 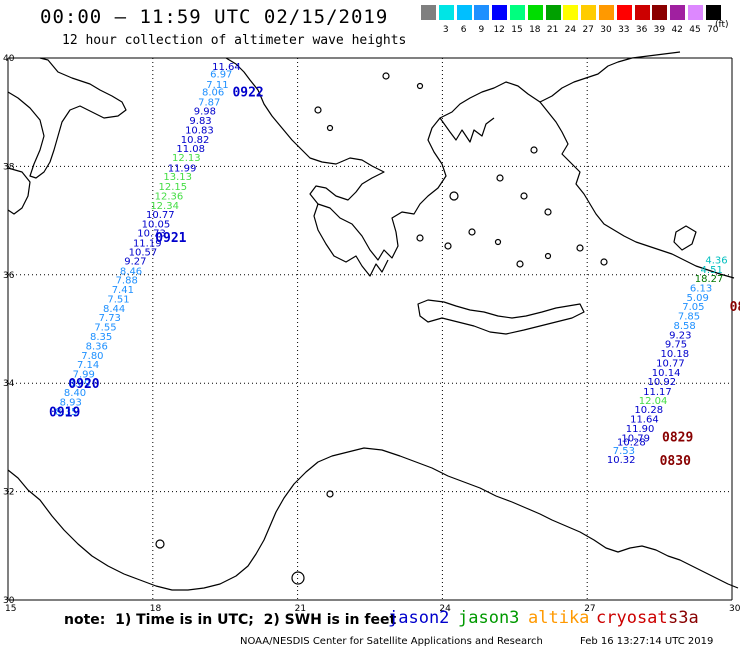 I want to click on legend-label: 36, so click(x=641, y=30).